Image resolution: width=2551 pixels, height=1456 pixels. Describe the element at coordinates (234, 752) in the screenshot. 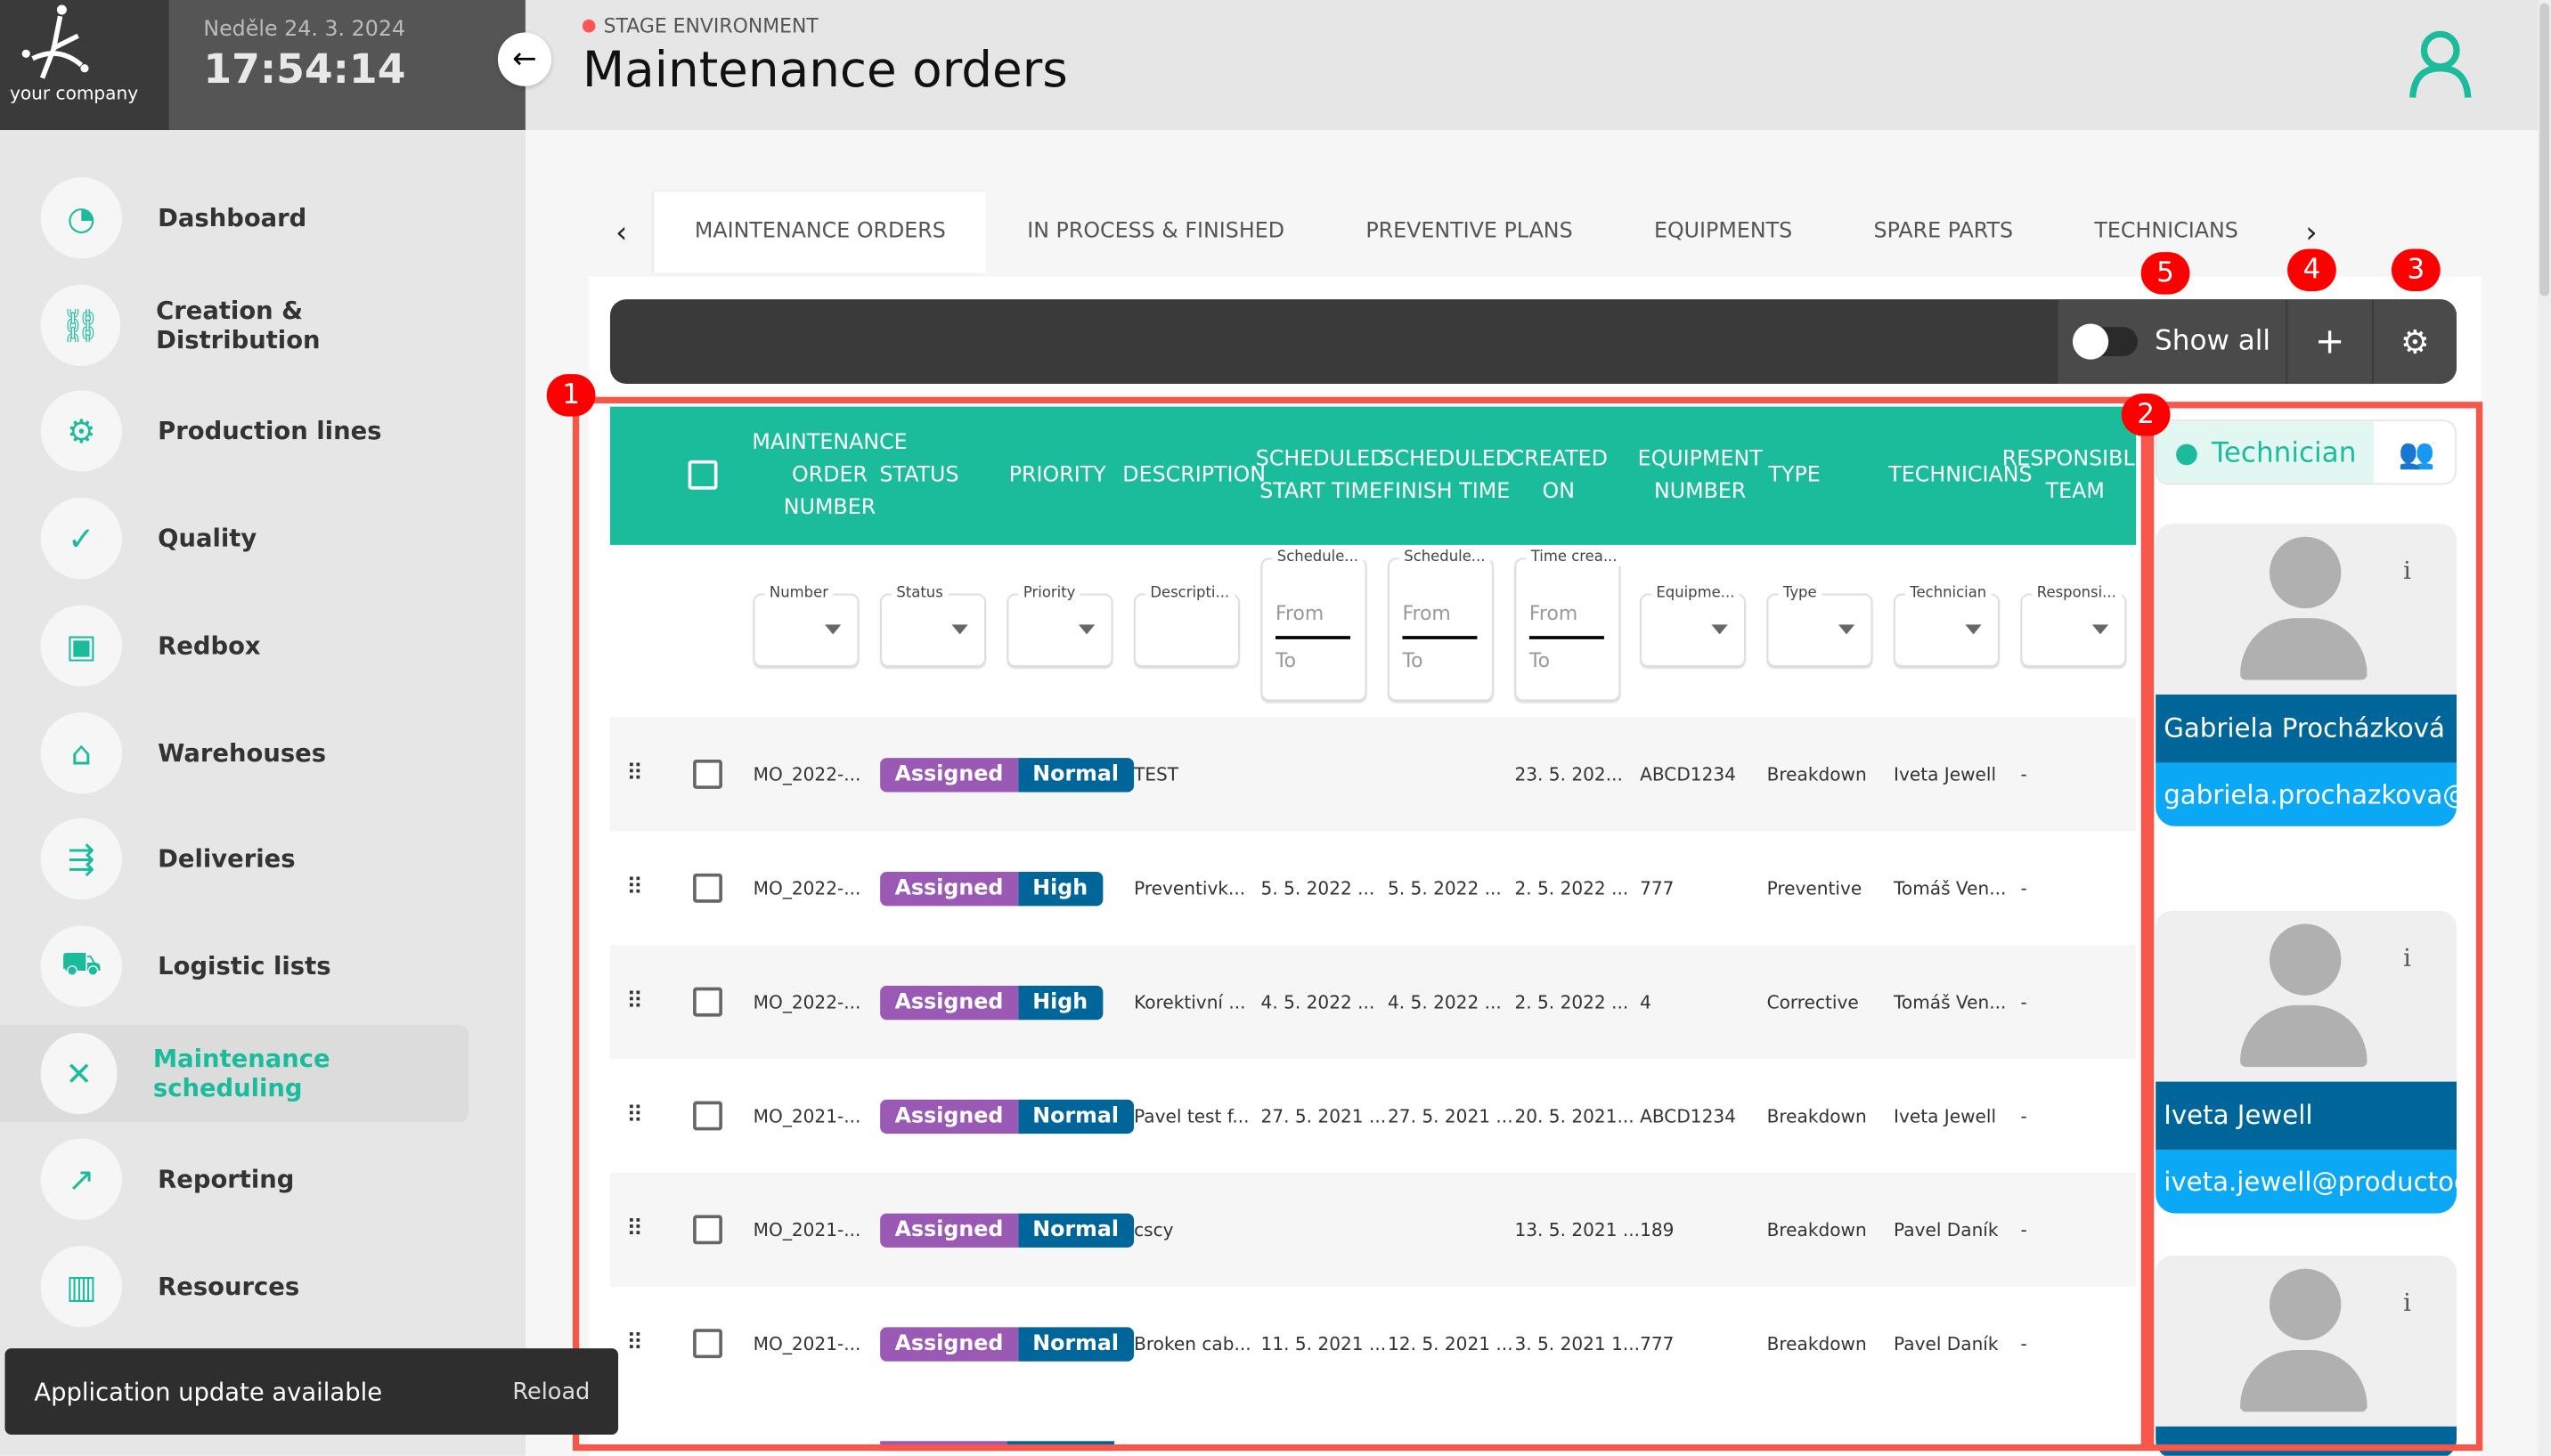

I see `sidebar-item: ⌂ Warehouses` at that location.